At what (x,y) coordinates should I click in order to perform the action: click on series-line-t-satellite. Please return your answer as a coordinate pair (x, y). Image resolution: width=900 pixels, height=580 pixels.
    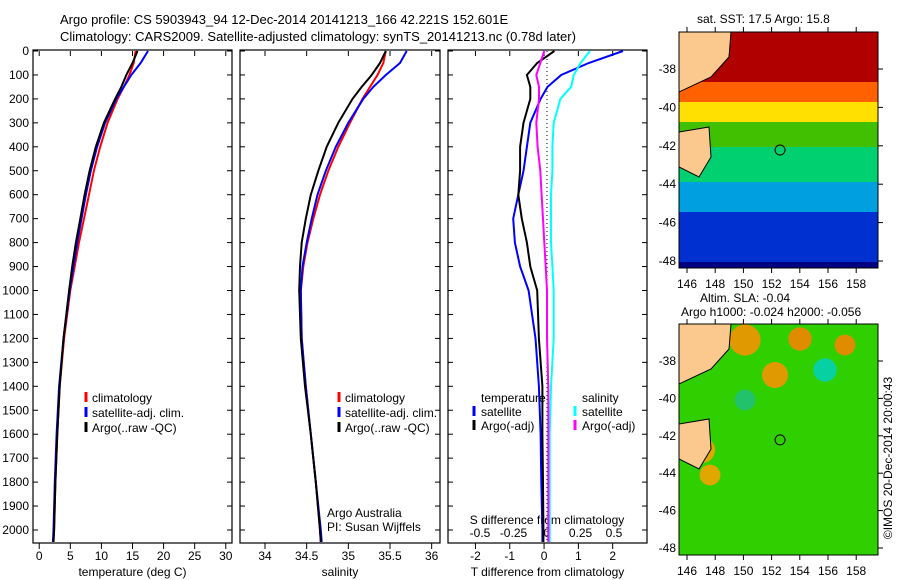
    Looking at the image, I should click on (568, 296).